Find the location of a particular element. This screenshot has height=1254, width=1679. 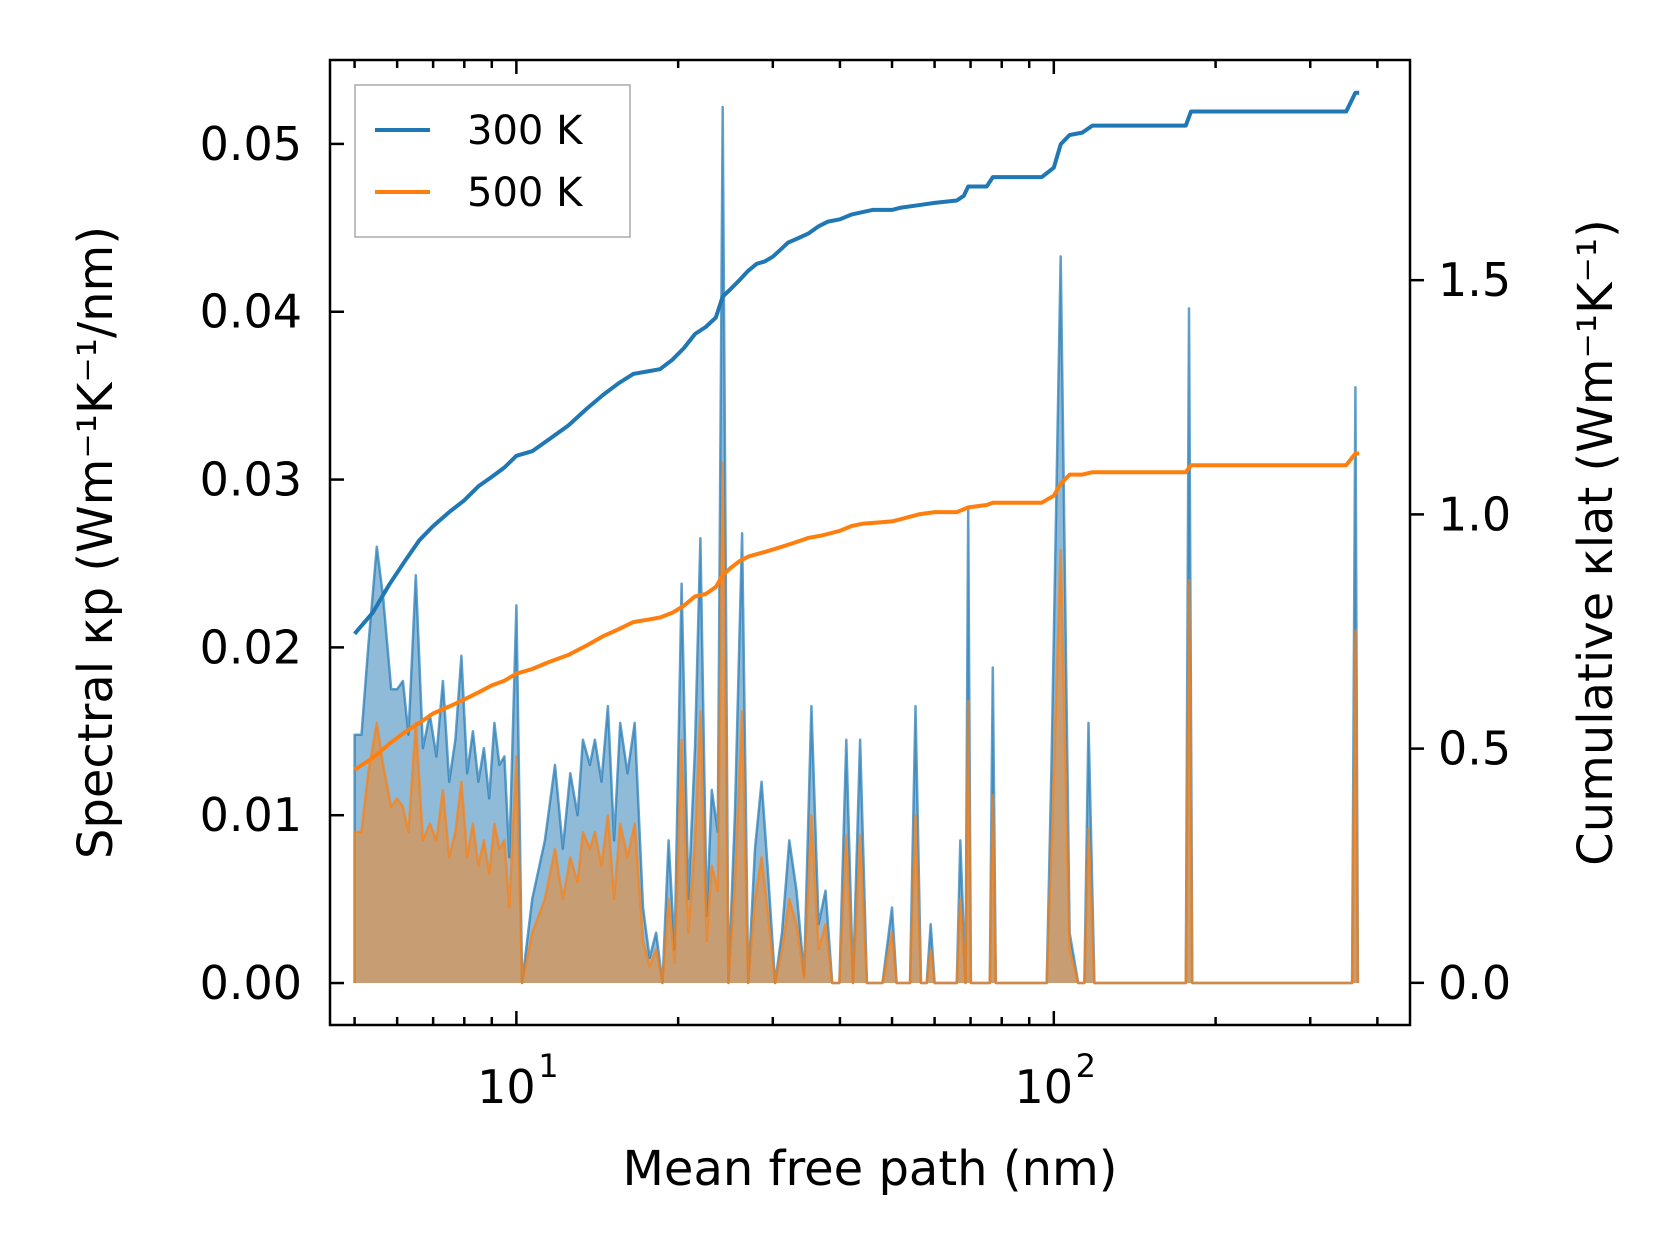

legend-label-500k: 500 K is located at coordinates (525, 193).